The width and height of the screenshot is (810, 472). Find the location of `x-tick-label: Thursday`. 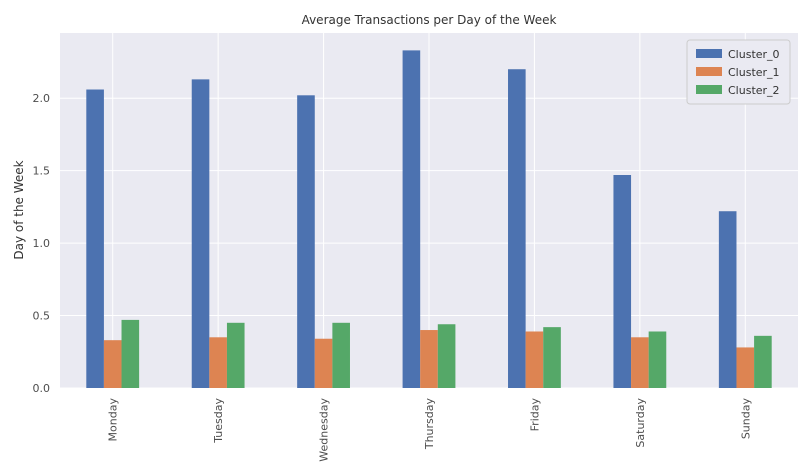

x-tick-label: Thursday is located at coordinates (429, 424).